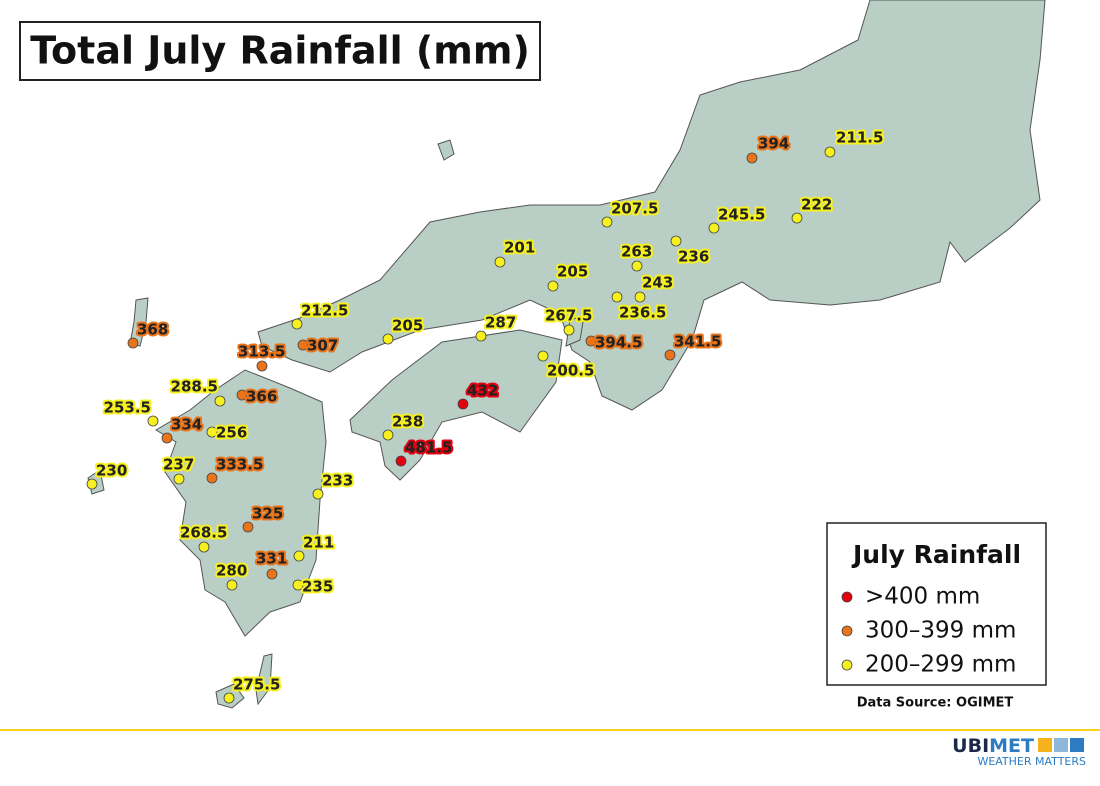 This screenshot has width=1100, height=786. What do you see at coordinates (324, 311) in the screenshot?
I see `station-value: 212.5` at bounding box center [324, 311].